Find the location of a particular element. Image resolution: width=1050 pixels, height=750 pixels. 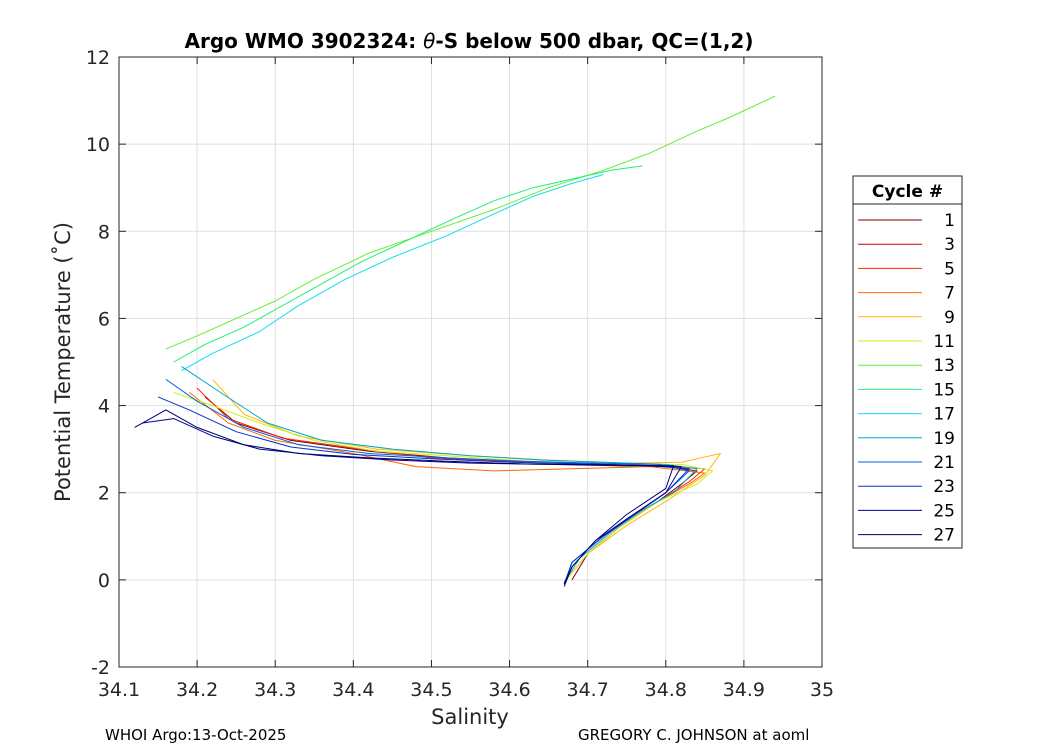

legend-label: 1 is located at coordinates (949, 221).